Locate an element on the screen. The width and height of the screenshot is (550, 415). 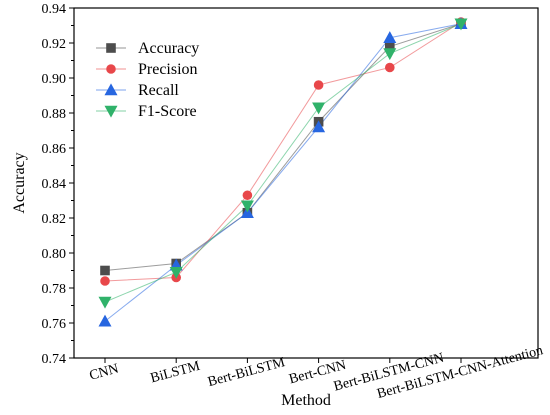
y-tick-label: 0.82 is located at coordinates (54, 219).